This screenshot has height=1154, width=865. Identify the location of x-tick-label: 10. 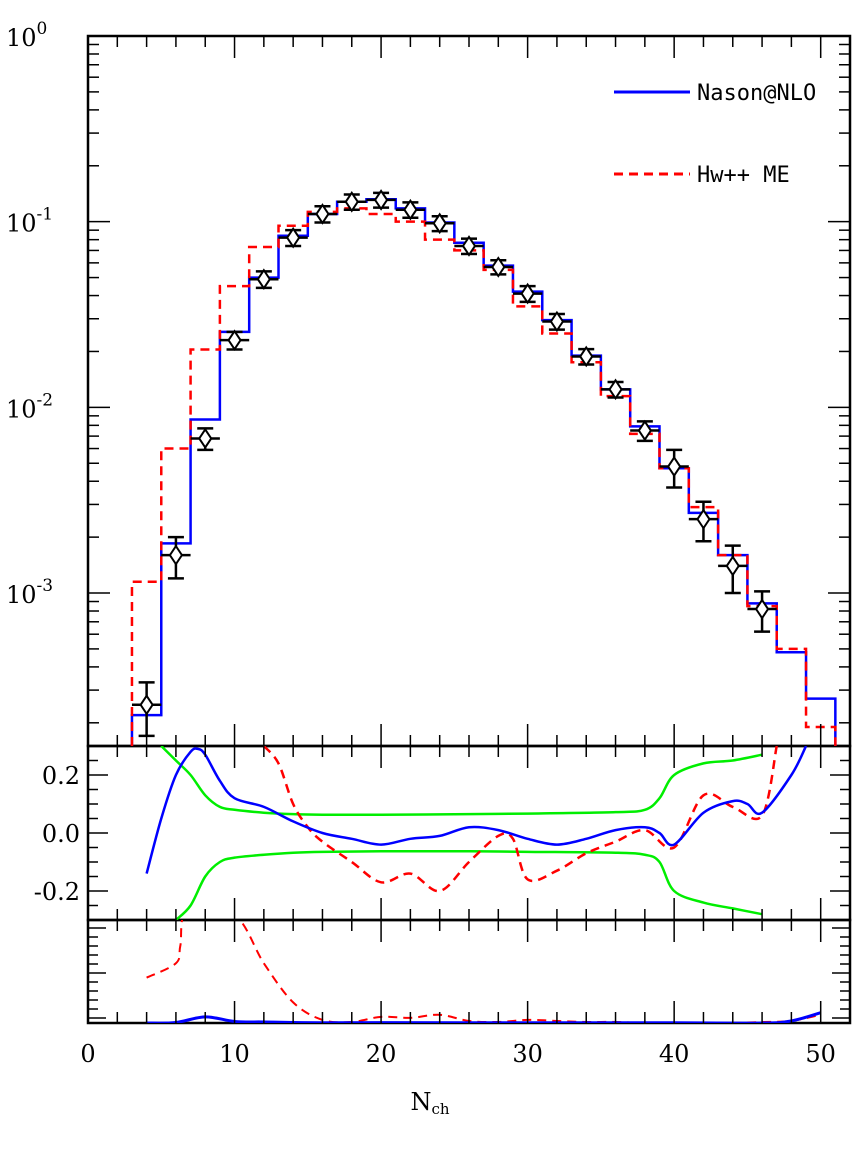
(234, 1054).